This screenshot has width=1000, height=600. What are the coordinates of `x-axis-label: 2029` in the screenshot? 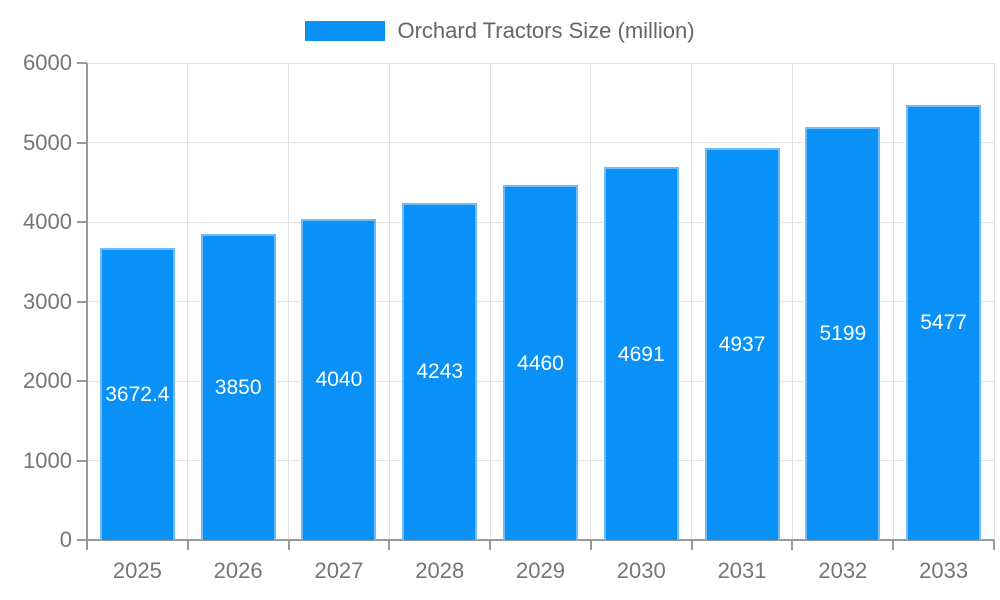 It's located at (540, 570).